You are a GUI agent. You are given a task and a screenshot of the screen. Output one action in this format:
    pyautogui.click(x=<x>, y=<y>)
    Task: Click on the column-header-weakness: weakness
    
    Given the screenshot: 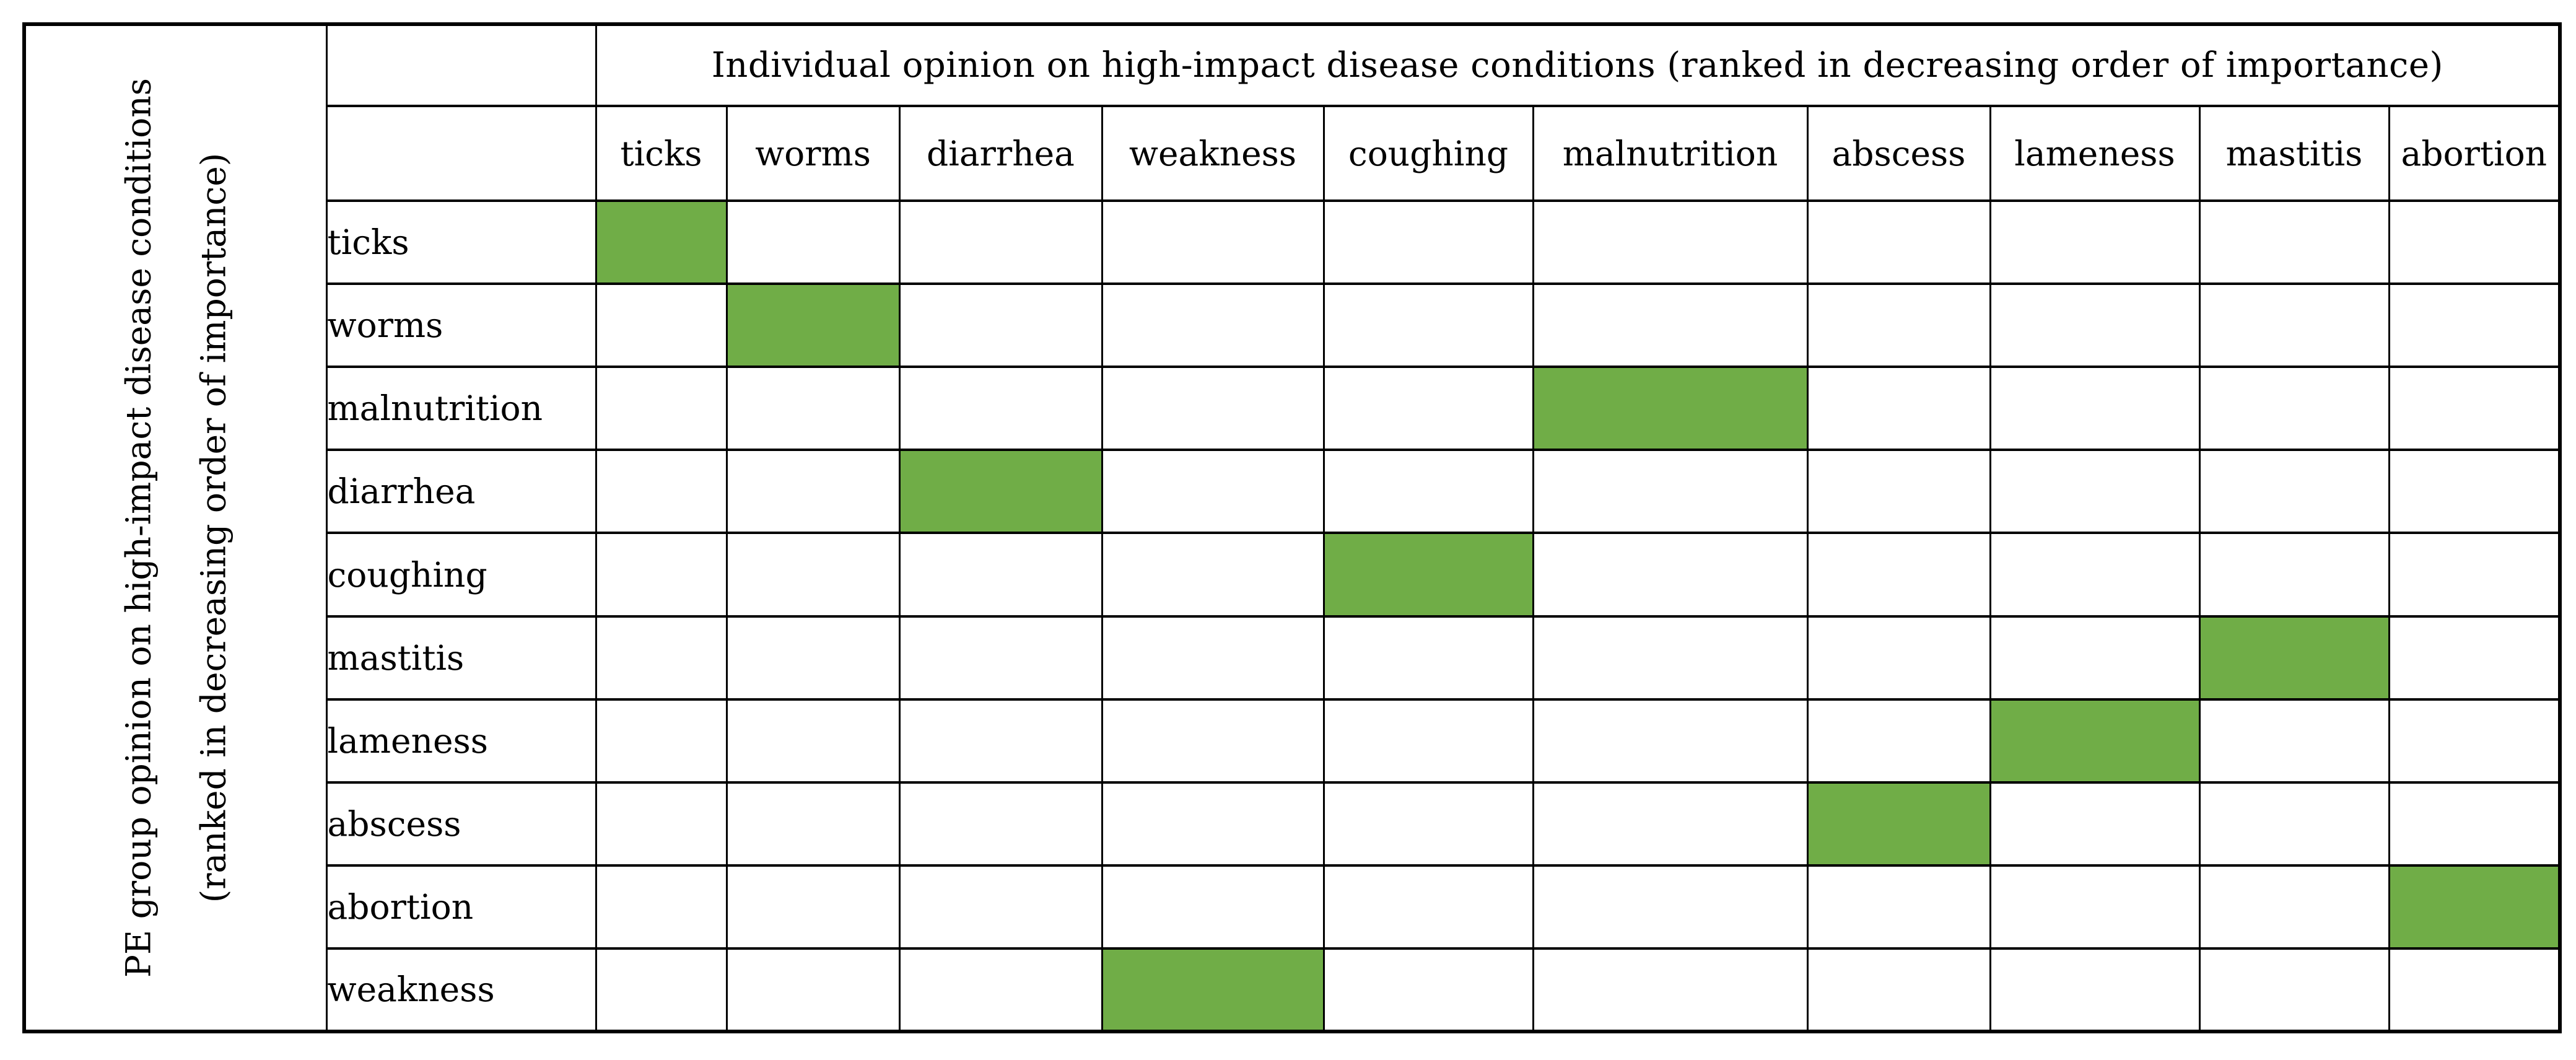 What is the action you would take?
    pyautogui.click(x=1213, y=154)
    